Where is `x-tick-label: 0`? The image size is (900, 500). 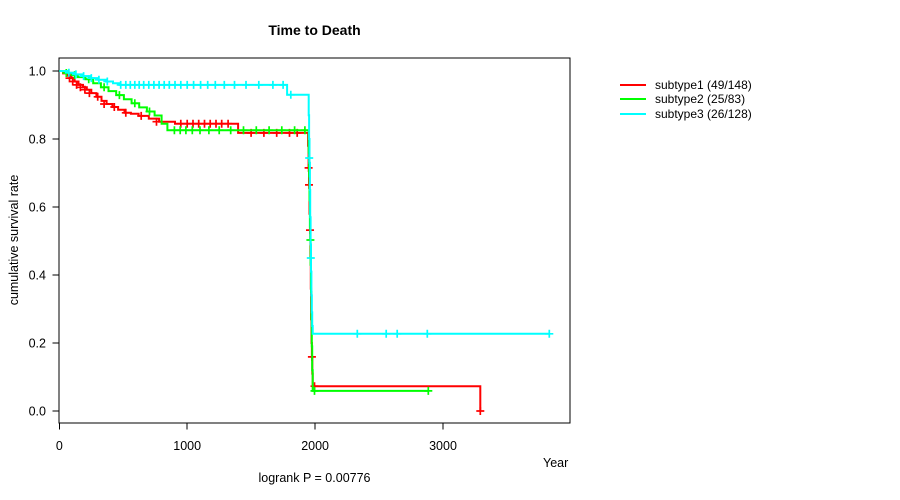
x-tick-label: 0 is located at coordinates (59, 446).